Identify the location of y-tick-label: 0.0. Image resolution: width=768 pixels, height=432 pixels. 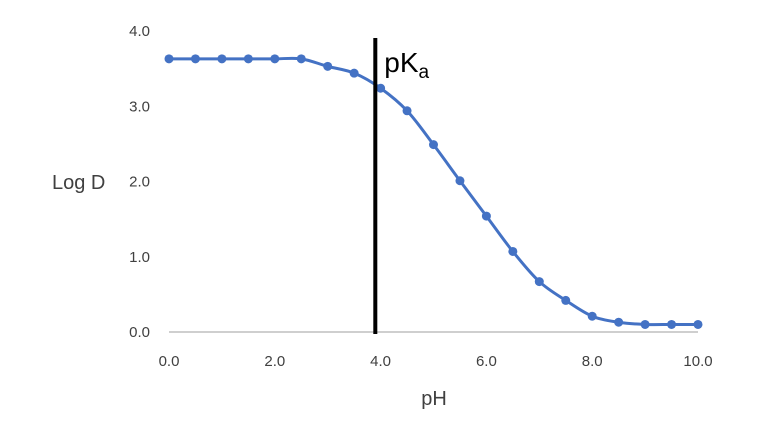
(139, 332).